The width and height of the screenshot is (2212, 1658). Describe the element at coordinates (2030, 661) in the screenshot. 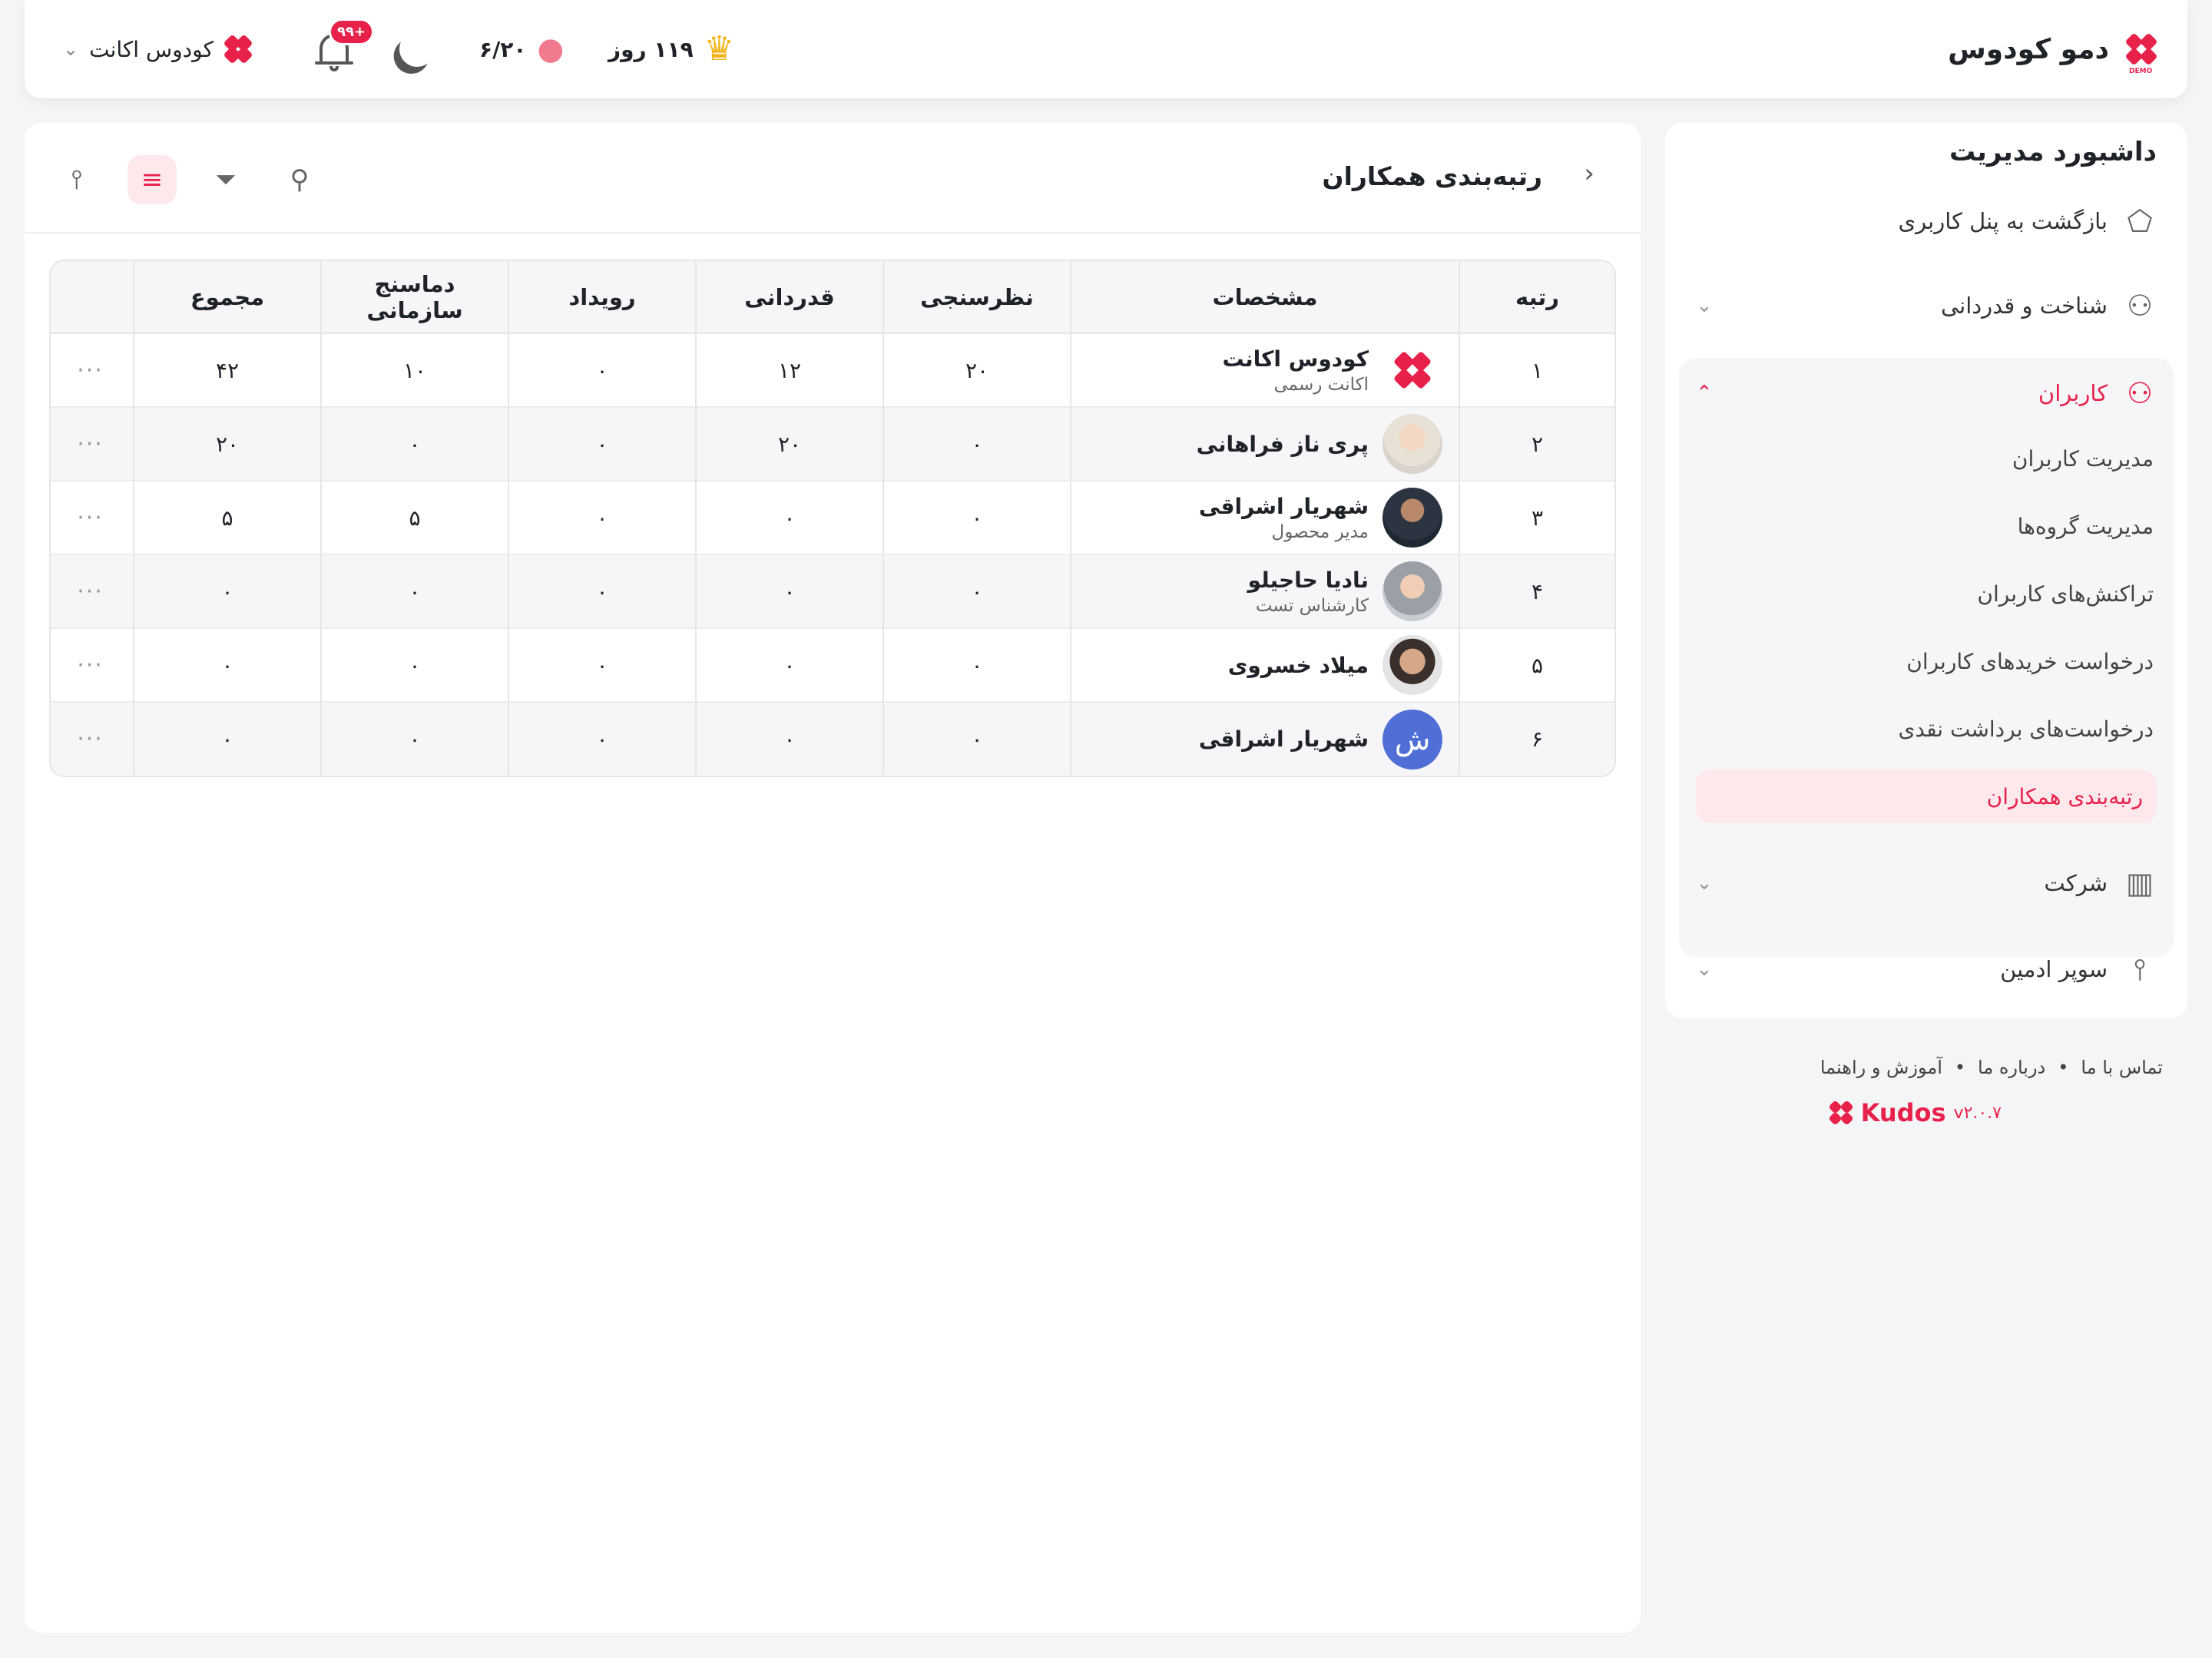

I see `sidebar-subitem-purchase-requests: درخواست خریدهای کاربران` at that location.